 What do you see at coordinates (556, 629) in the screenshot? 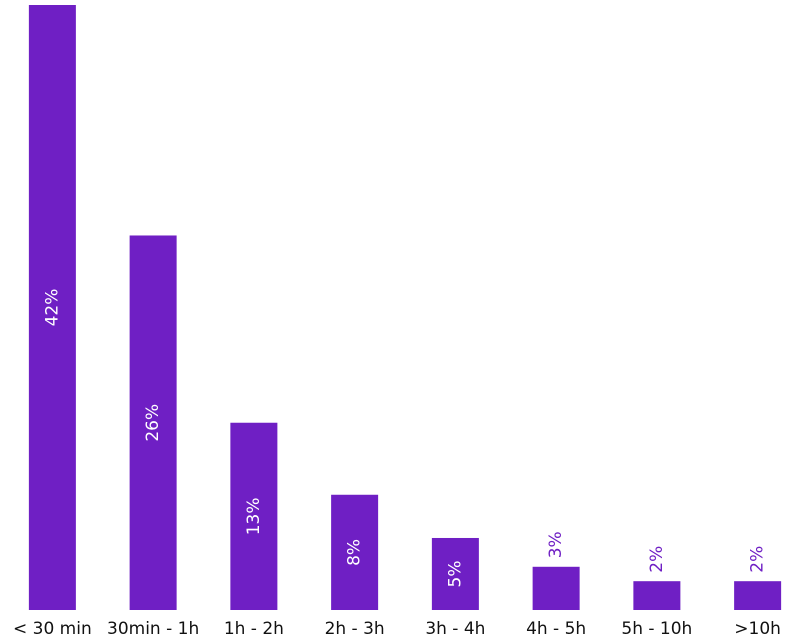
I see `x-tick-label: 4h - 5h` at bounding box center [556, 629].